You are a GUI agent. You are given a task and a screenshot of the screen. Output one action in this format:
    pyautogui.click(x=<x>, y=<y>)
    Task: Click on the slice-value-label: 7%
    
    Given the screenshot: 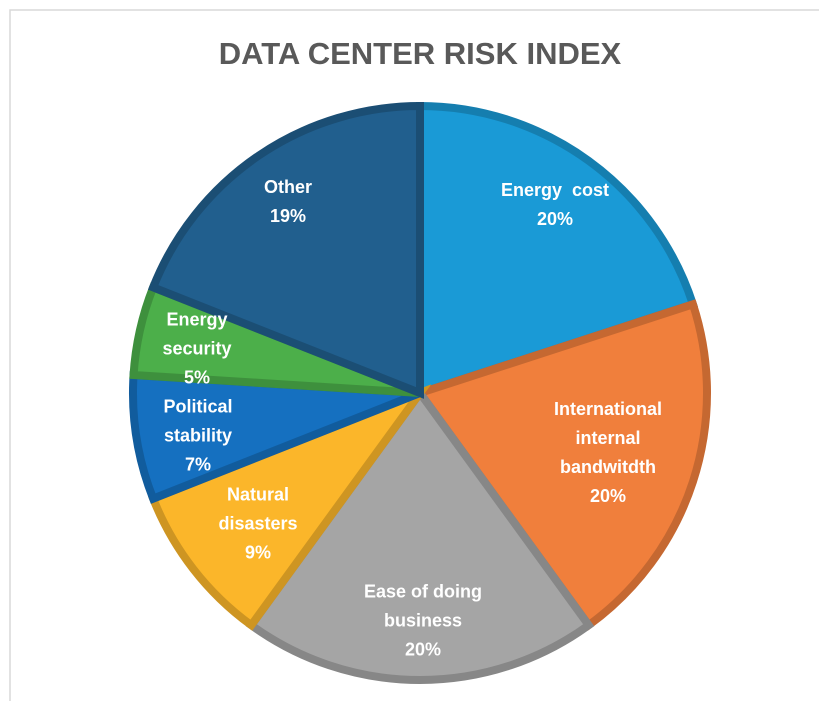 What is the action you would take?
    pyautogui.click(x=197, y=464)
    